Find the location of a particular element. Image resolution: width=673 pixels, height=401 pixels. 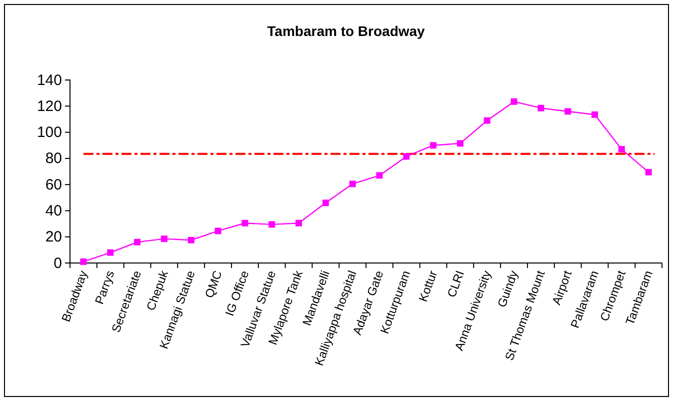

y-tick-label: 120 is located at coordinates (49, 106).